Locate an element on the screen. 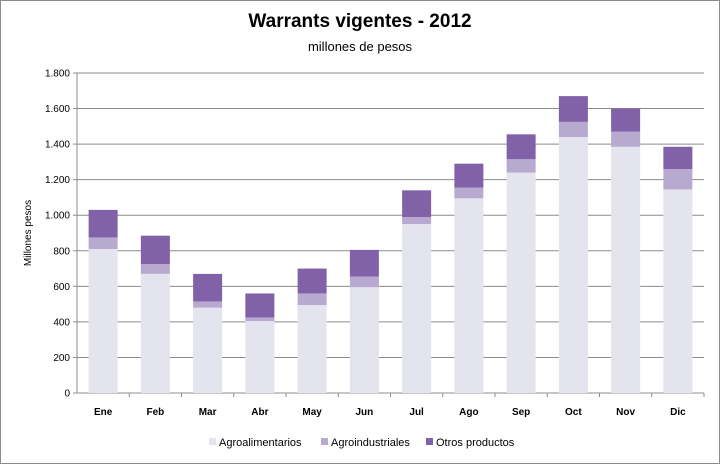 The height and width of the screenshot is (464, 720). y-tick-label: 800 is located at coordinates (61, 251).